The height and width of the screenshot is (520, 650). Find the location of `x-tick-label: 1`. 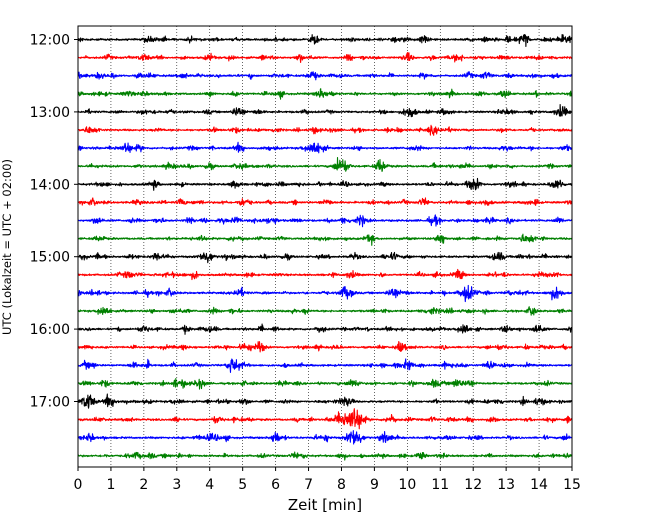

x-tick-label: 1 is located at coordinates (110, 485).